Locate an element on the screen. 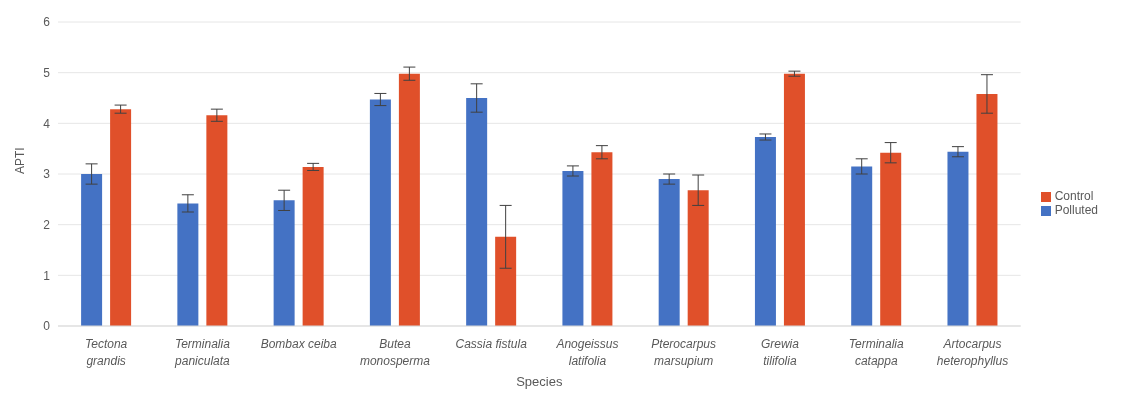 The image size is (1127, 407). y-tick-label: 3 is located at coordinates (47, 174).